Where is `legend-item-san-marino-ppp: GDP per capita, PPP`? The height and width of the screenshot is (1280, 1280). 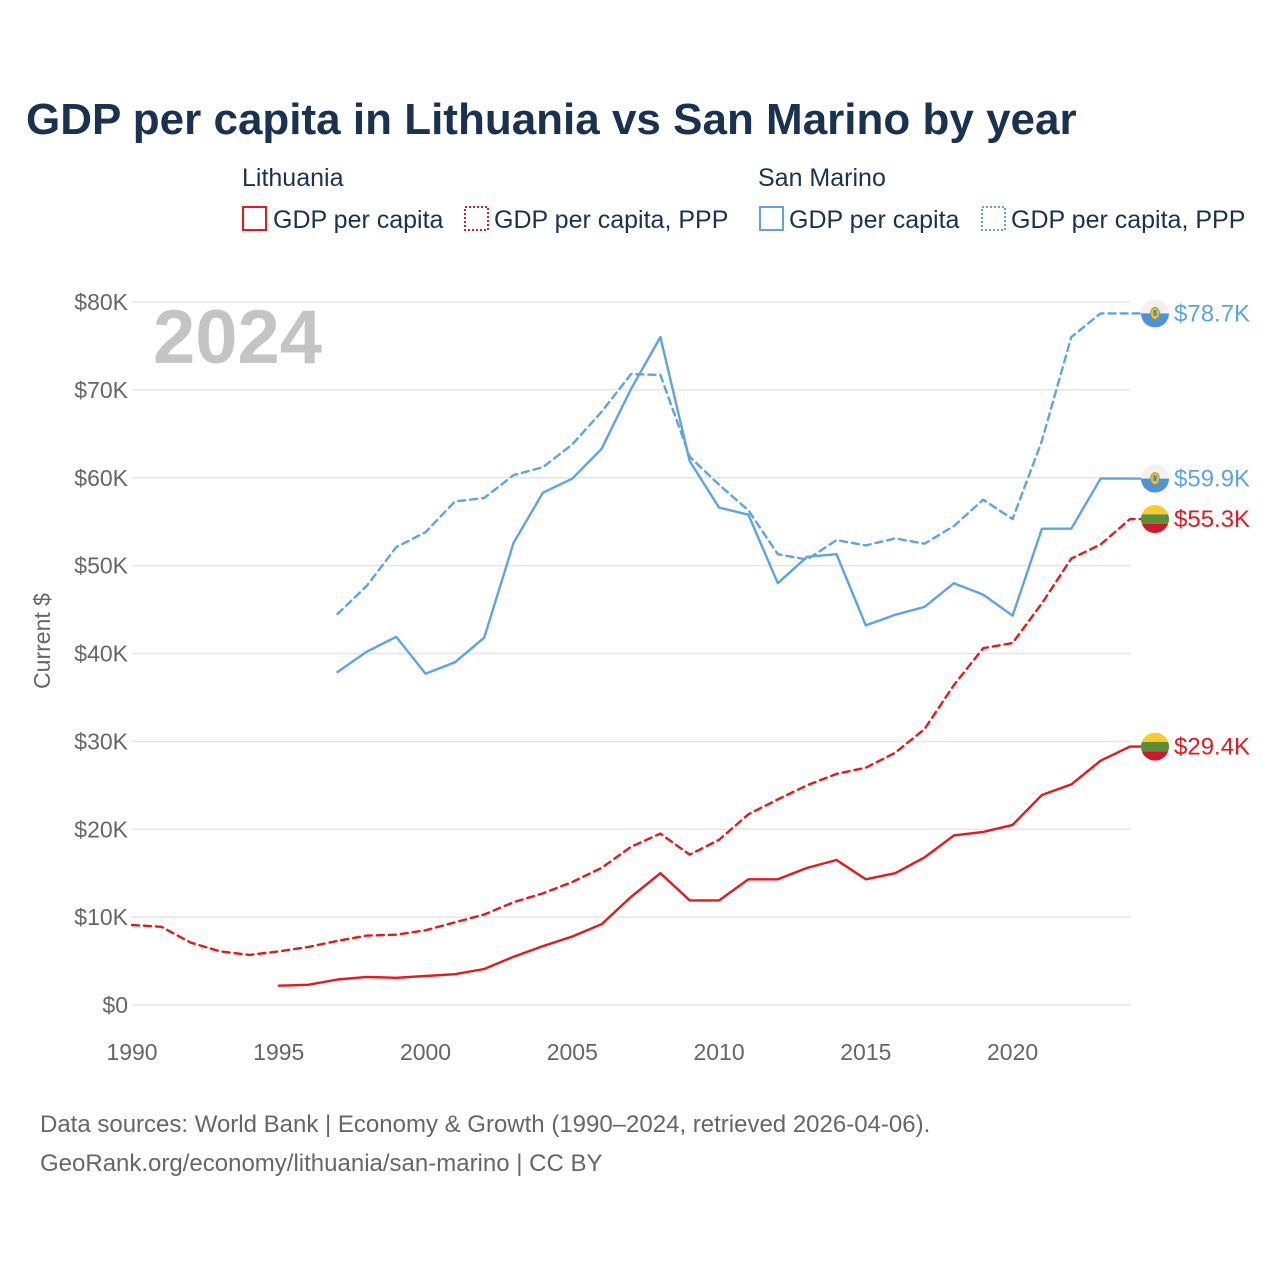 legend-item-san-marino-ppp: GDP per capita, PPP is located at coordinates (1128, 220).